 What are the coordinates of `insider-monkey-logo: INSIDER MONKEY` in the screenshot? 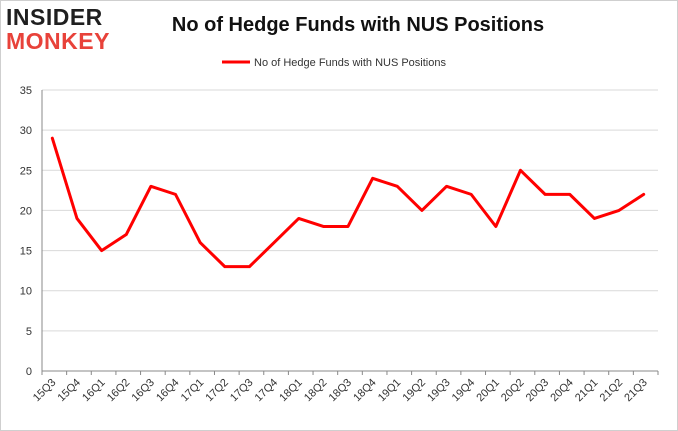 It's located at (67, 29).